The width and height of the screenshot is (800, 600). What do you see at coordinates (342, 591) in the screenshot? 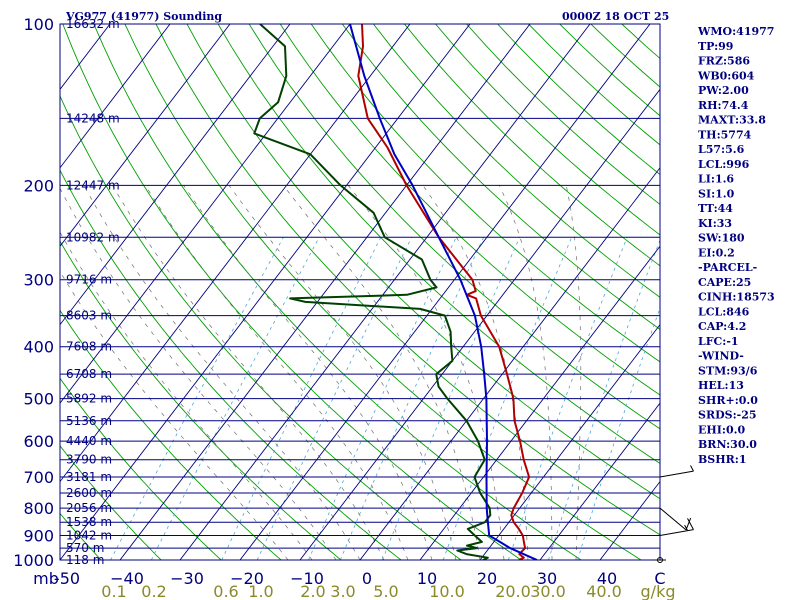
I see `mixing-ratio-label: 3.0` at bounding box center [342, 591].